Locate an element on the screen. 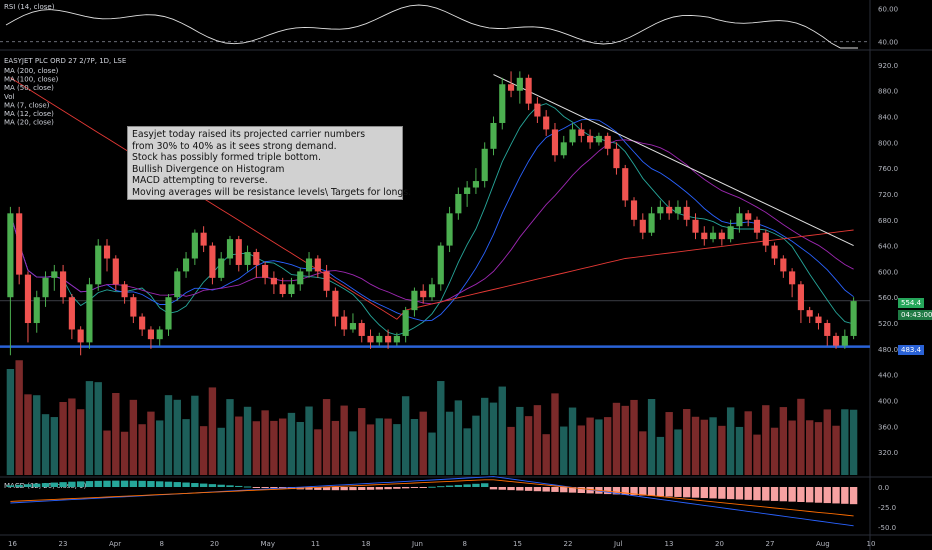 This screenshot has height=550, width=932. symbol-label: EASYJET PLC ORD 27 2/7P, 1D, LSE is located at coordinates (65, 61).